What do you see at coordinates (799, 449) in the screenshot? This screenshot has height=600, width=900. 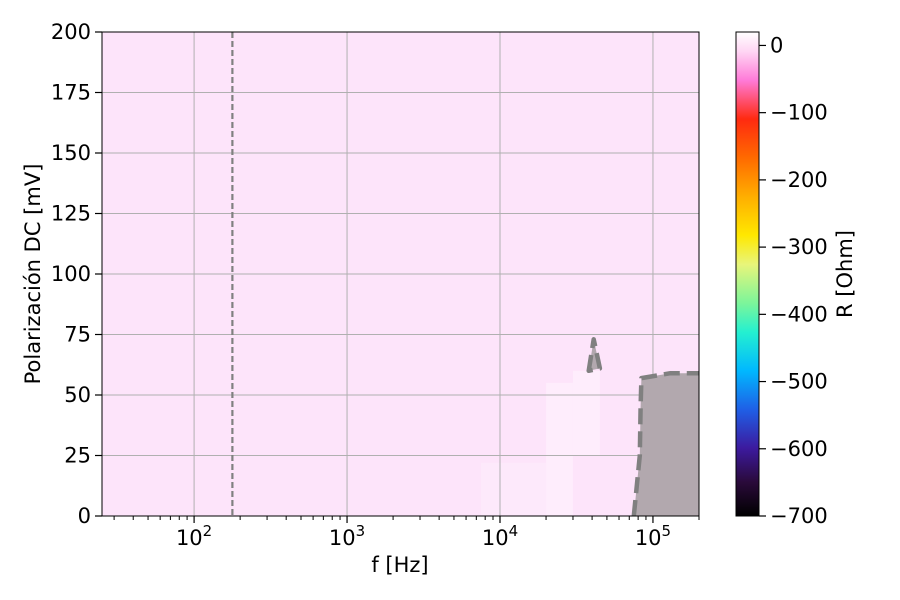 I see `colorbar-tick-label: −600` at bounding box center [799, 449].